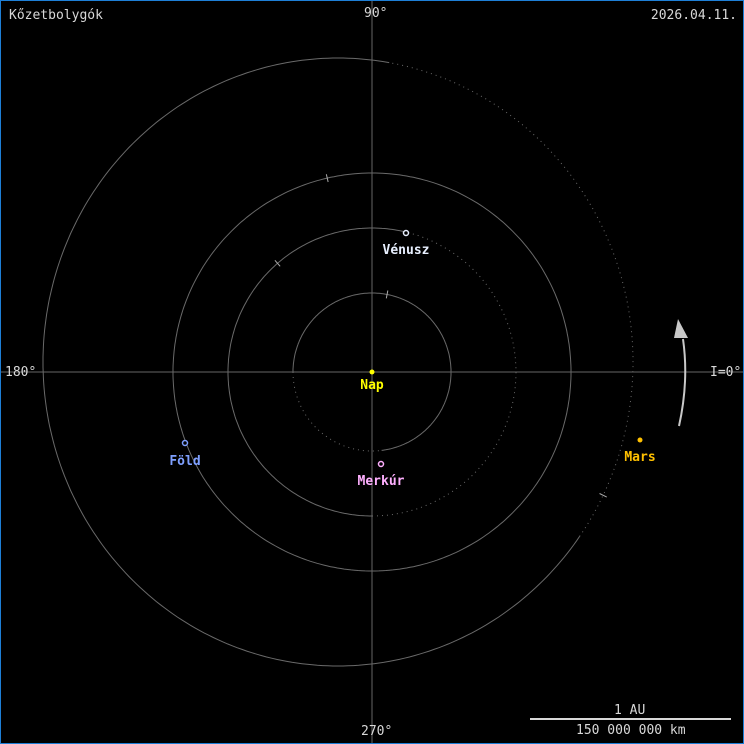 This screenshot has width=744, height=744. Describe the element at coordinates (603, 495) in the screenshot. I see `mars-orbit-tick` at that location.